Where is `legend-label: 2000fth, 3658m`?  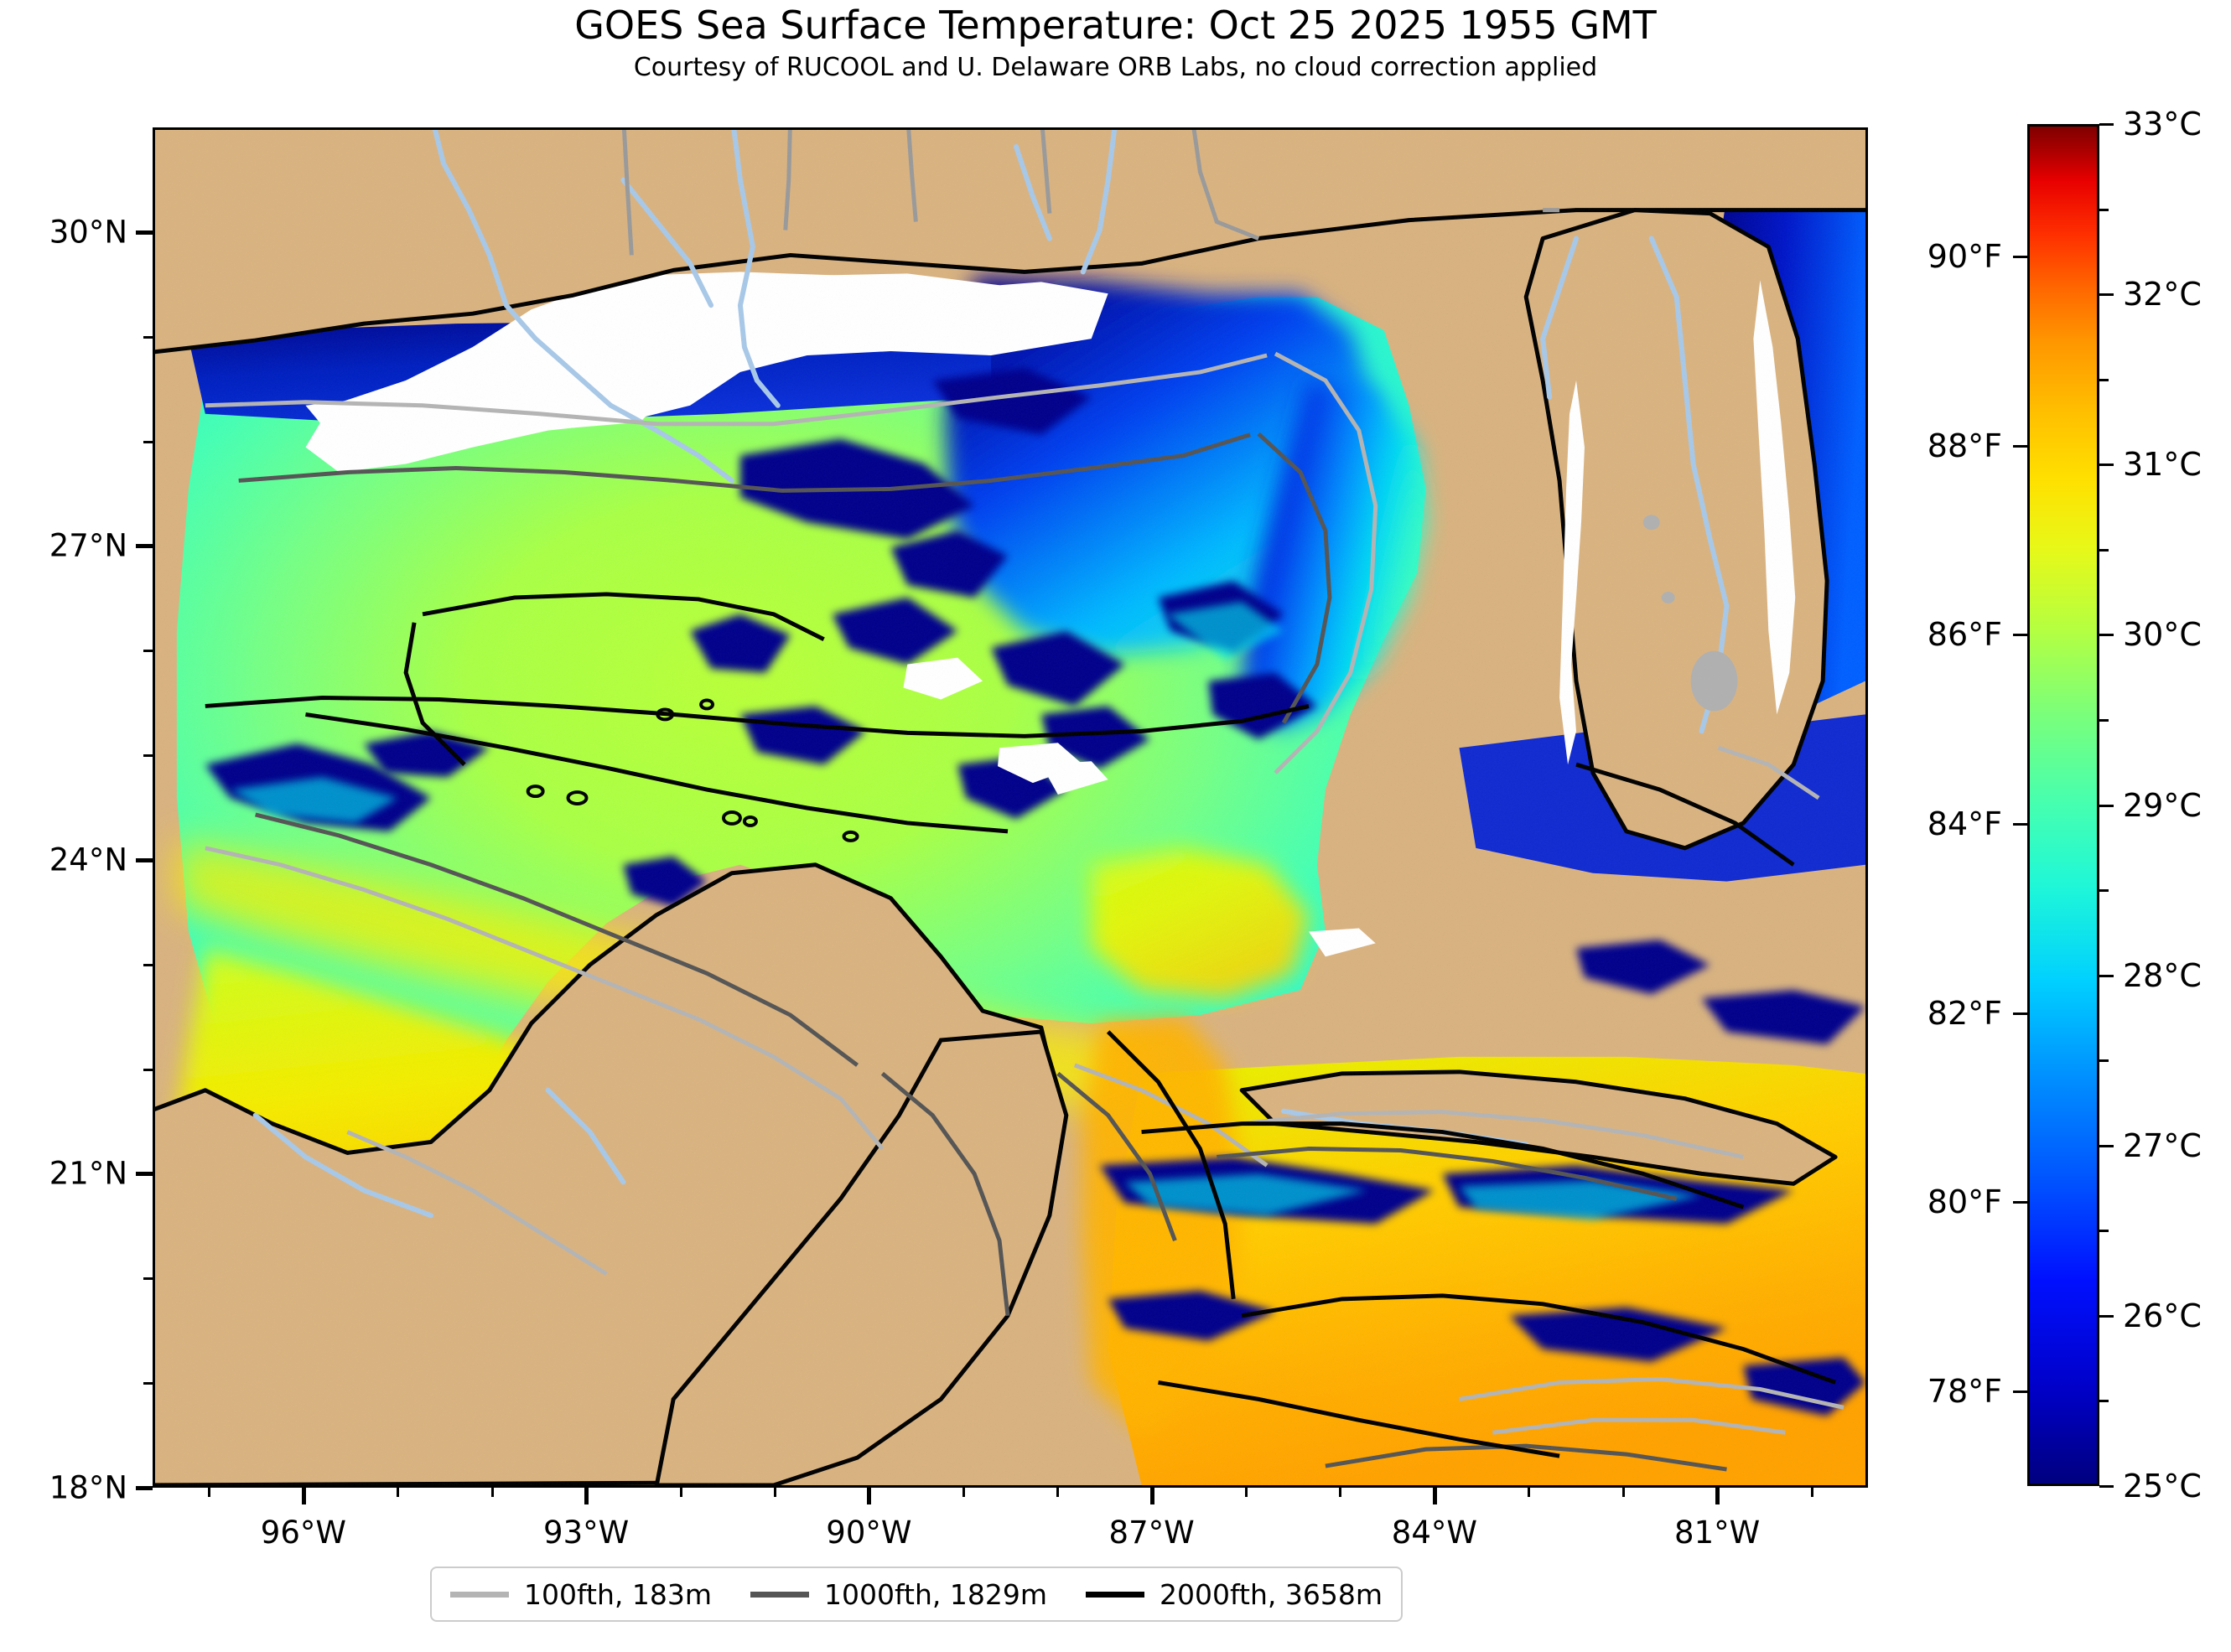 legend-label: 2000fth, 3658m is located at coordinates (1271, 1594).